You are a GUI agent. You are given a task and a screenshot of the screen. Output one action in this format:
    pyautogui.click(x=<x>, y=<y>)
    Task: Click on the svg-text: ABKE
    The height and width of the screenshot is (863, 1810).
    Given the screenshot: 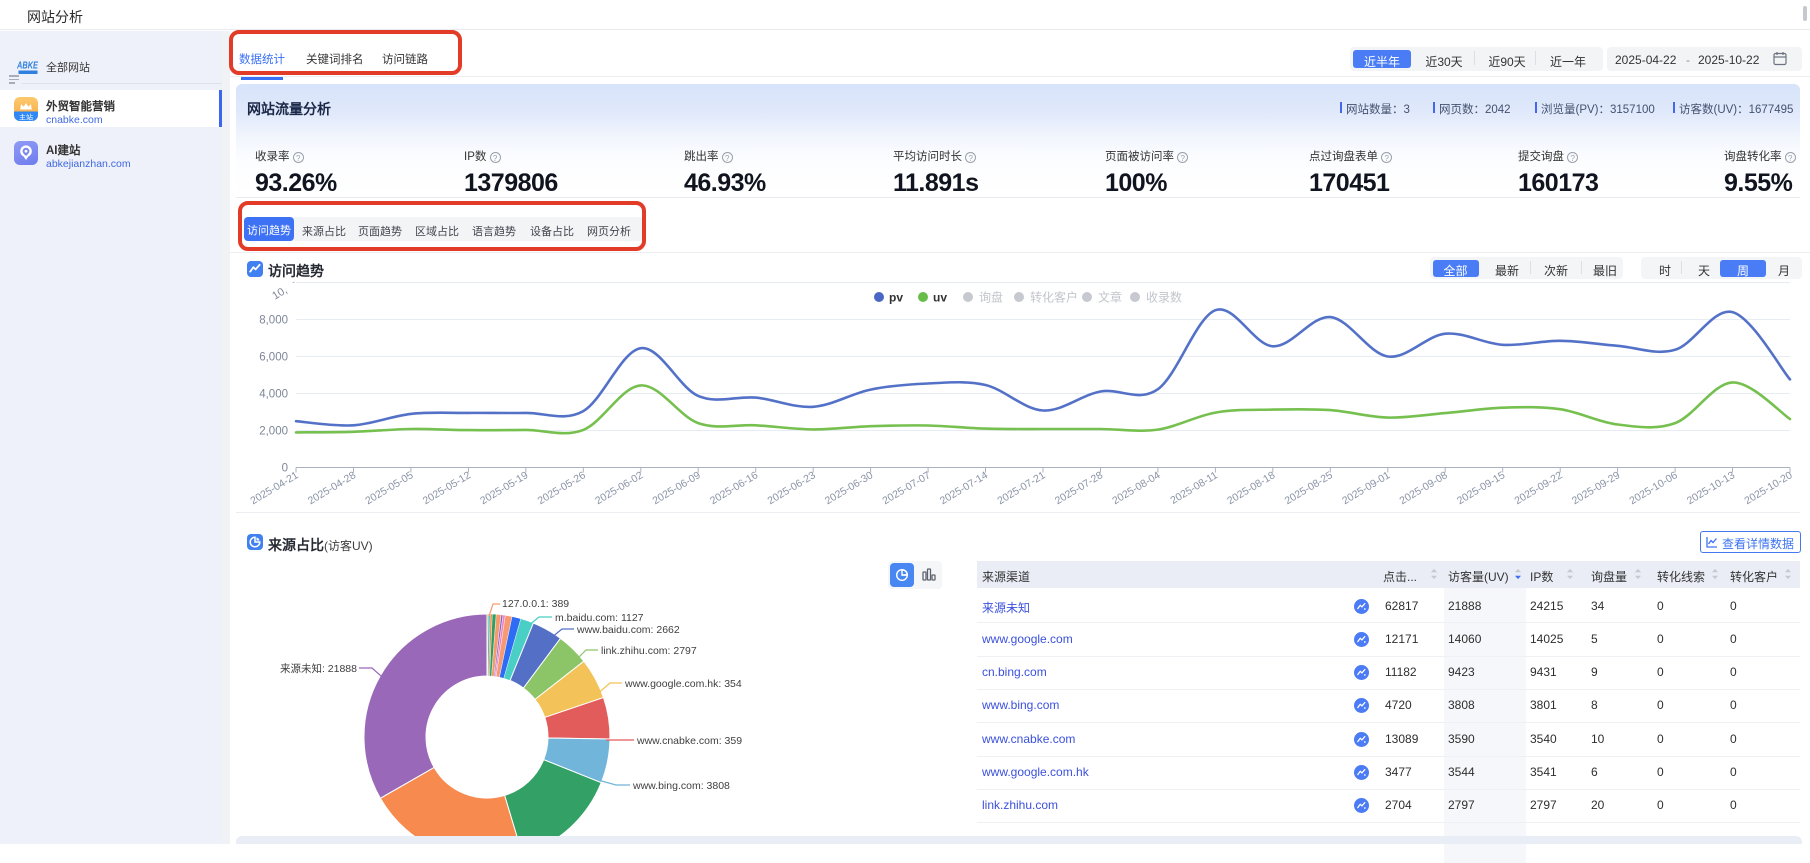 What is the action you would take?
    pyautogui.click(x=27, y=66)
    